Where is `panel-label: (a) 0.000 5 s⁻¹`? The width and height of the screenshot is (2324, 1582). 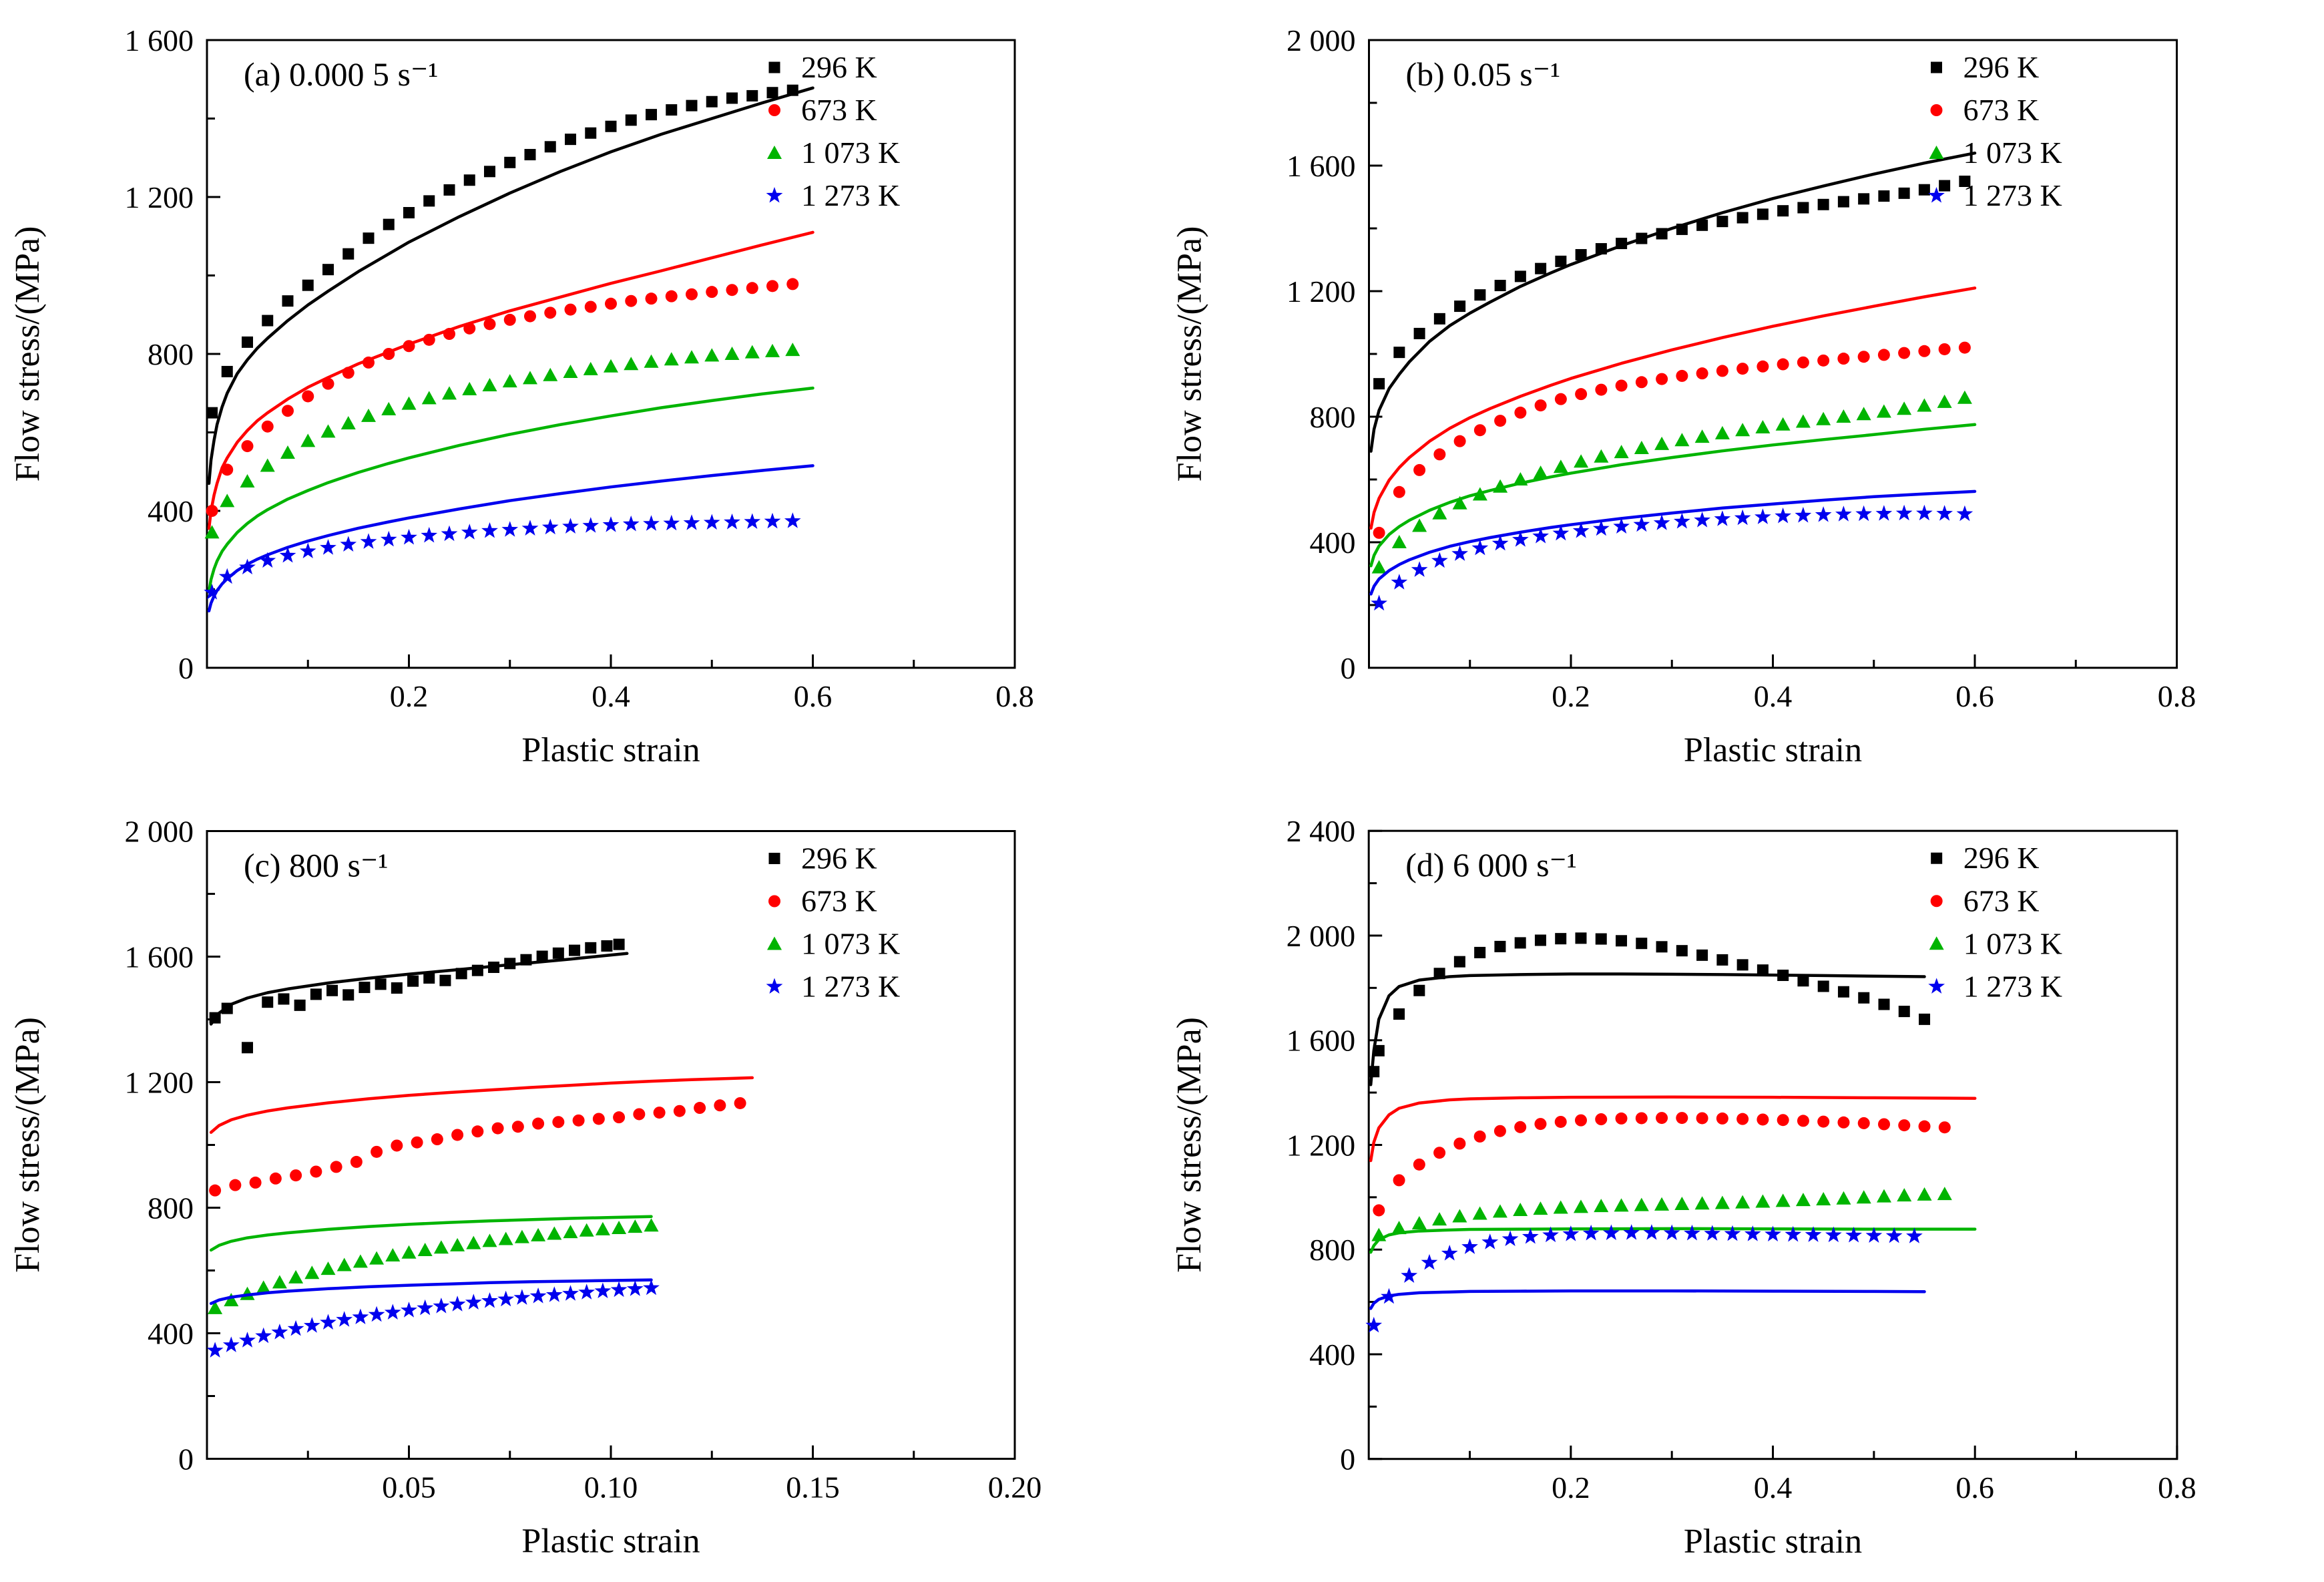
panel-label: (a) 0.000 5 s⁻¹ is located at coordinates (341, 74).